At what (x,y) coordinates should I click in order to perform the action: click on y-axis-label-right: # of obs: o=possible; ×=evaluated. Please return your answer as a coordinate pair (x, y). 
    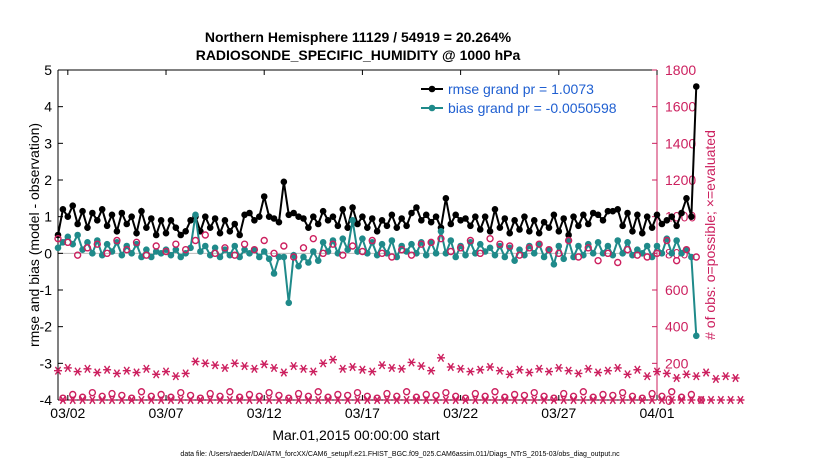
    Looking at the image, I should click on (710, 235).